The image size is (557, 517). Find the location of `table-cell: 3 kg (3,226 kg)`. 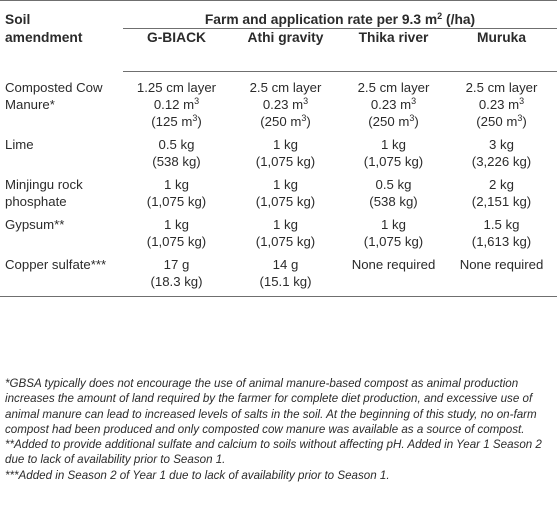

table-cell: 3 kg (3,226 kg) is located at coordinates (501, 150).